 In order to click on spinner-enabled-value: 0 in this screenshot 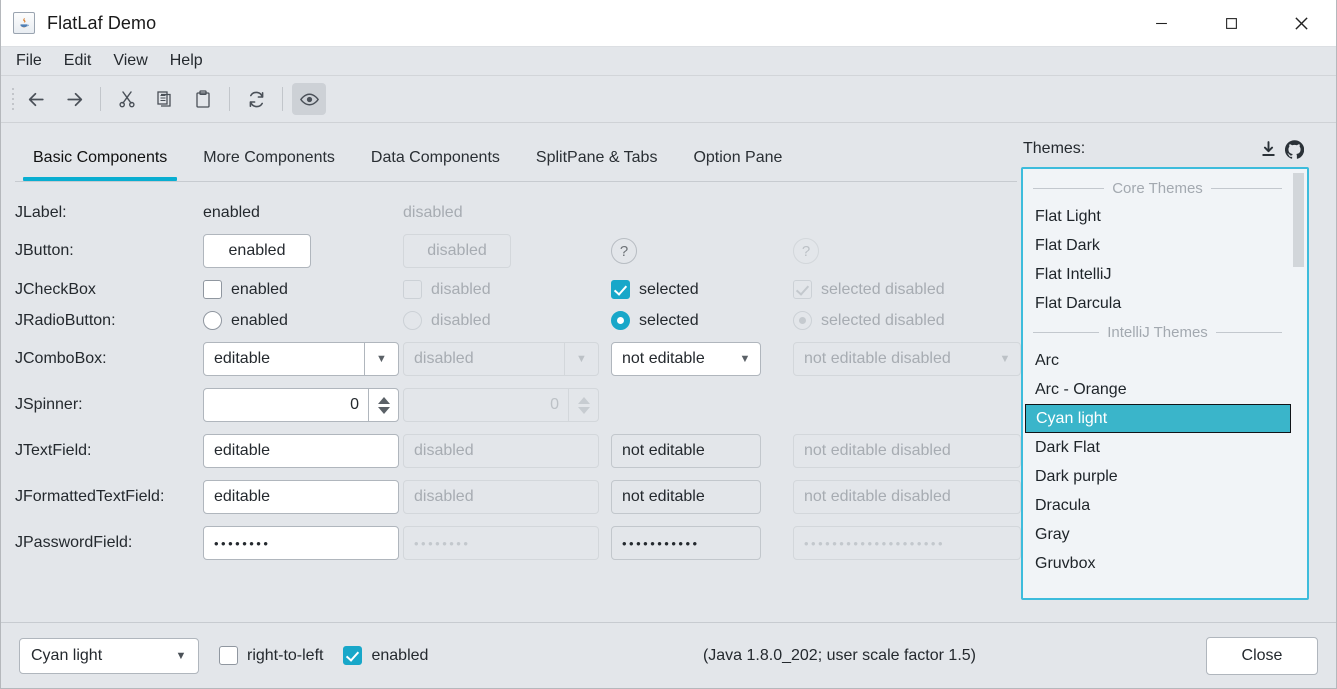, I will do `click(354, 404)`.